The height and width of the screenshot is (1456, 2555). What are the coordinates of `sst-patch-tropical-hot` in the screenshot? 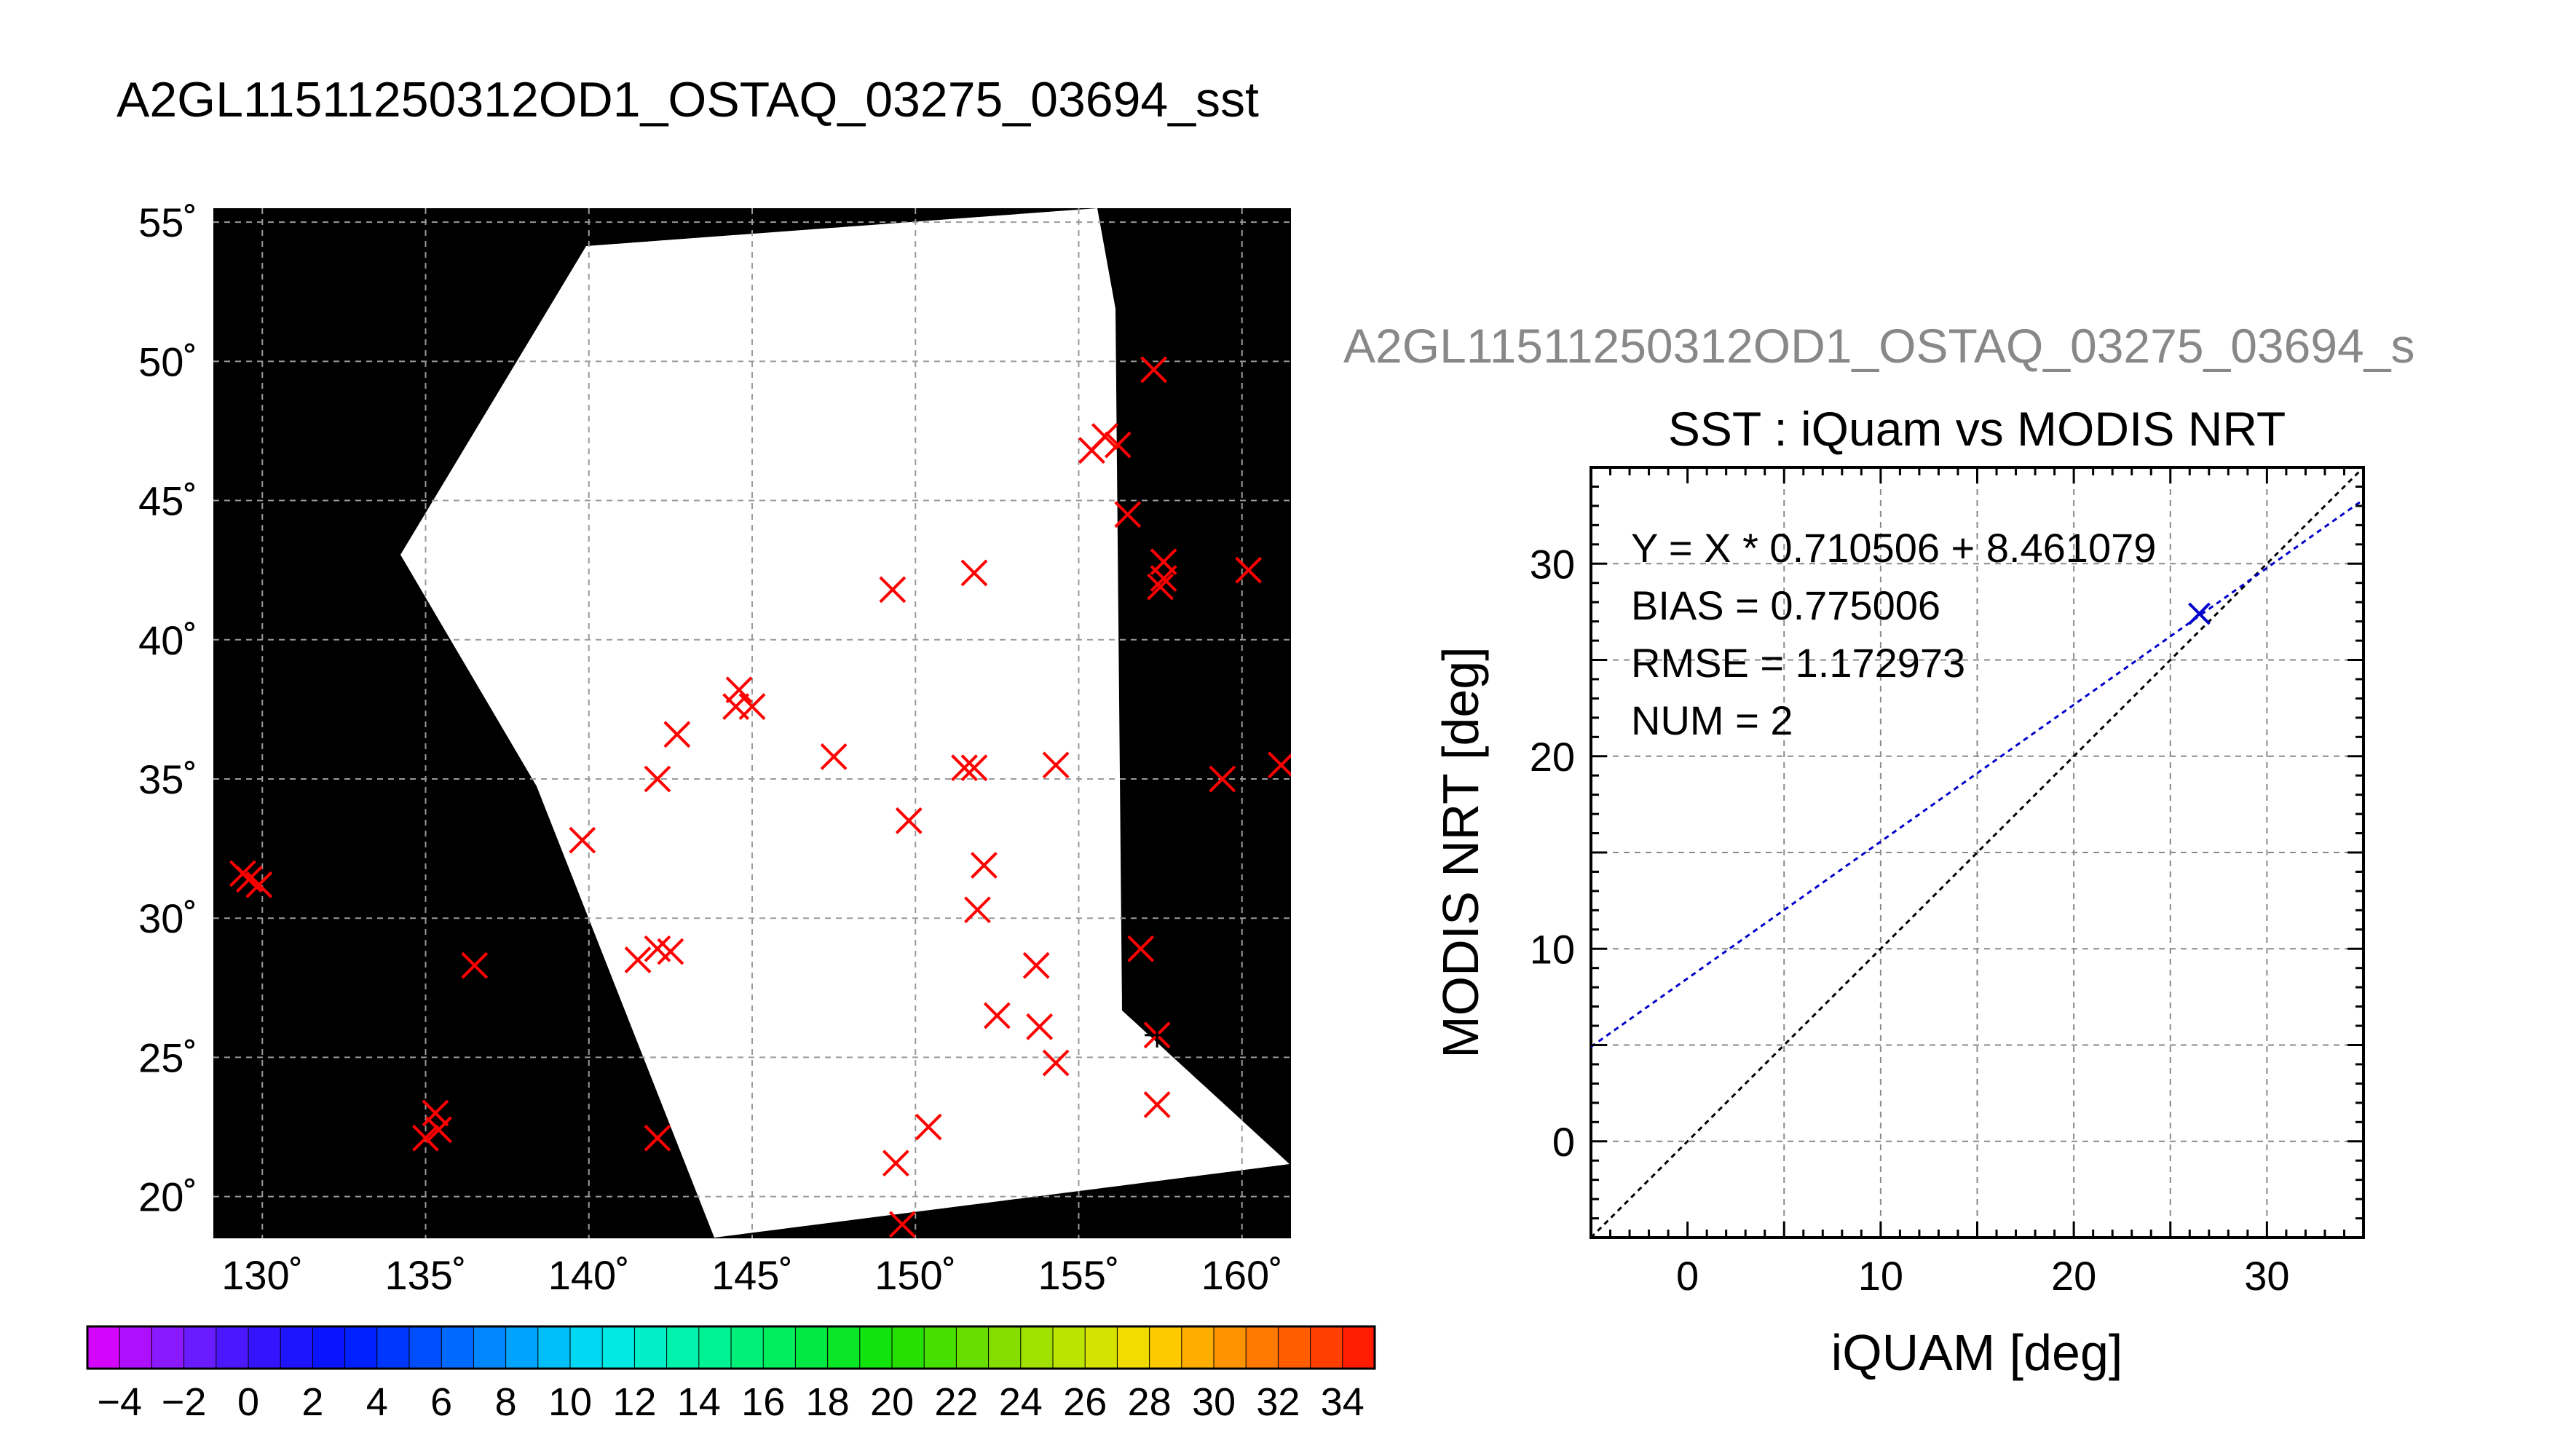 It's located at (823, 1172).